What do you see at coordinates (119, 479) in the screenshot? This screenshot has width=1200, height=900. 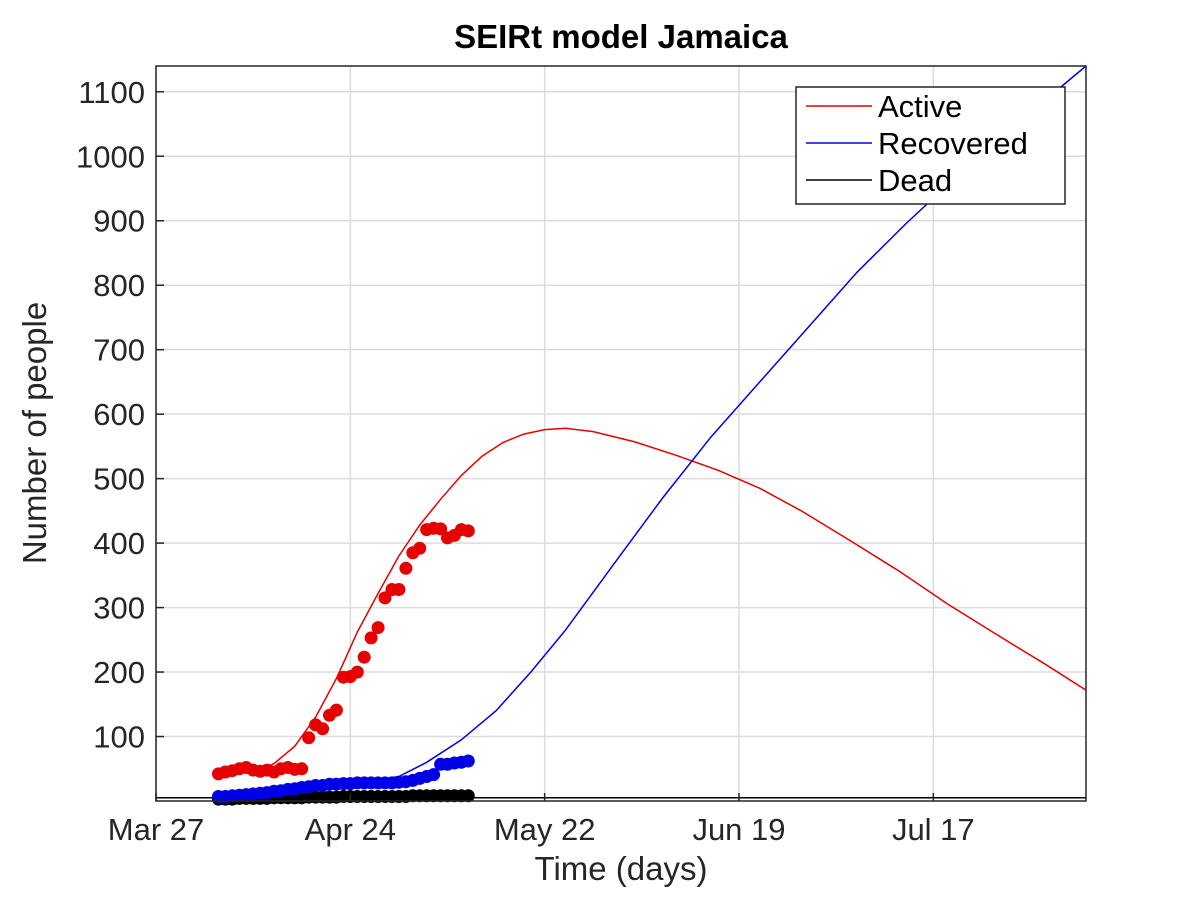 I see `y-tick-label: 500` at bounding box center [119, 479].